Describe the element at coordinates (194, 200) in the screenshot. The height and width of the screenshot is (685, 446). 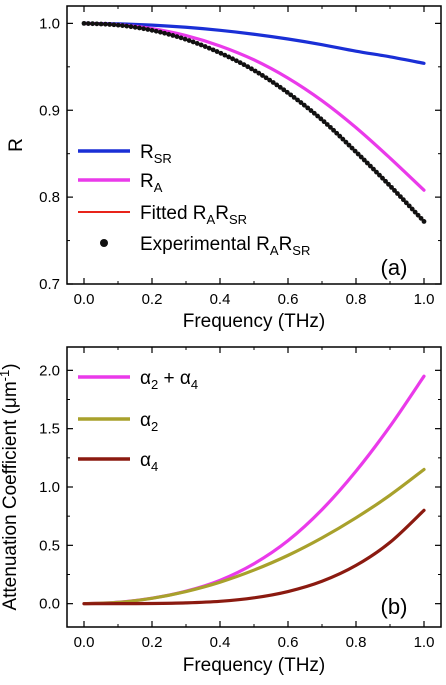
I see `legend-a: RSR RA Fitted RARSR Experimental RARSR` at that location.